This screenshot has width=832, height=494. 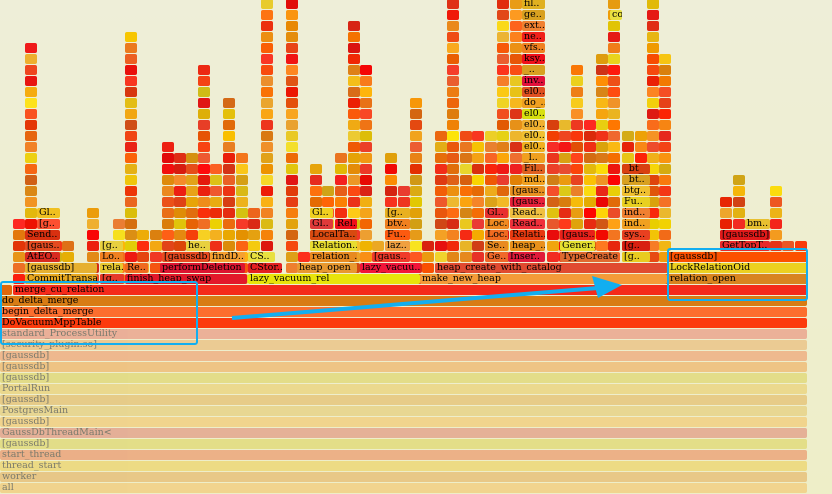 What do you see at coordinates (543, 279) in the screenshot?
I see `stack-frame: make_new_heap` at bounding box center [543, 279].